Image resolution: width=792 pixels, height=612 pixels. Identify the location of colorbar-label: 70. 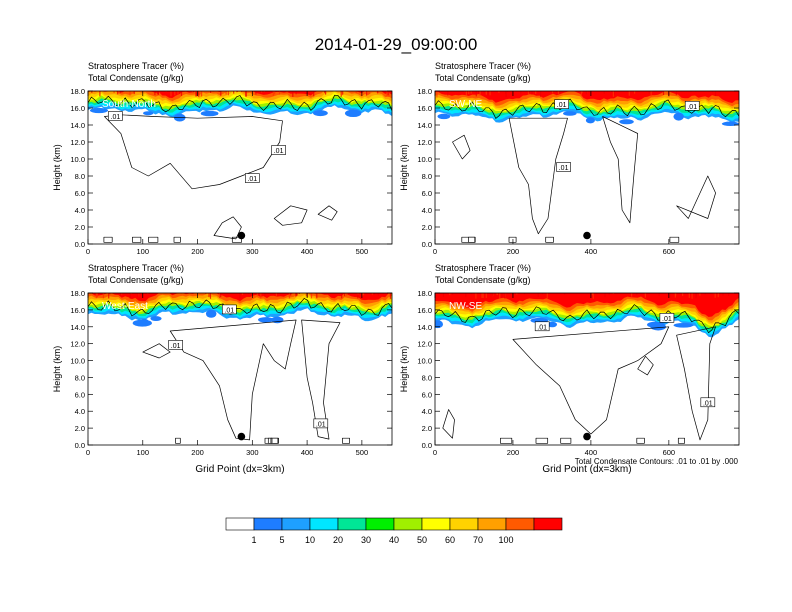
(478, 540).